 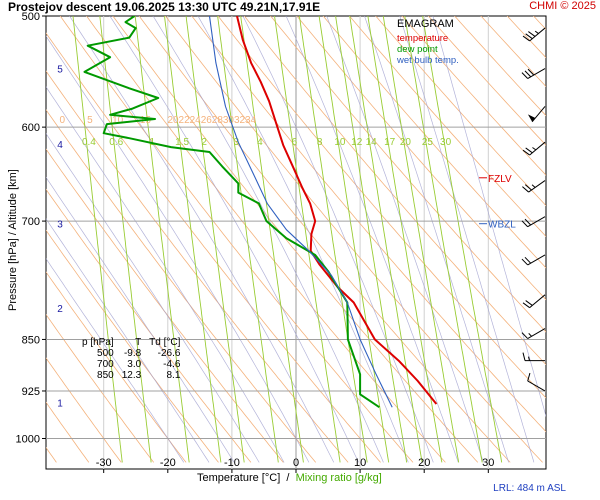 What do you see at coordinates (105, 364) in the screenshot?
I see `table-cell: 700` at bounding box center [105, 364].